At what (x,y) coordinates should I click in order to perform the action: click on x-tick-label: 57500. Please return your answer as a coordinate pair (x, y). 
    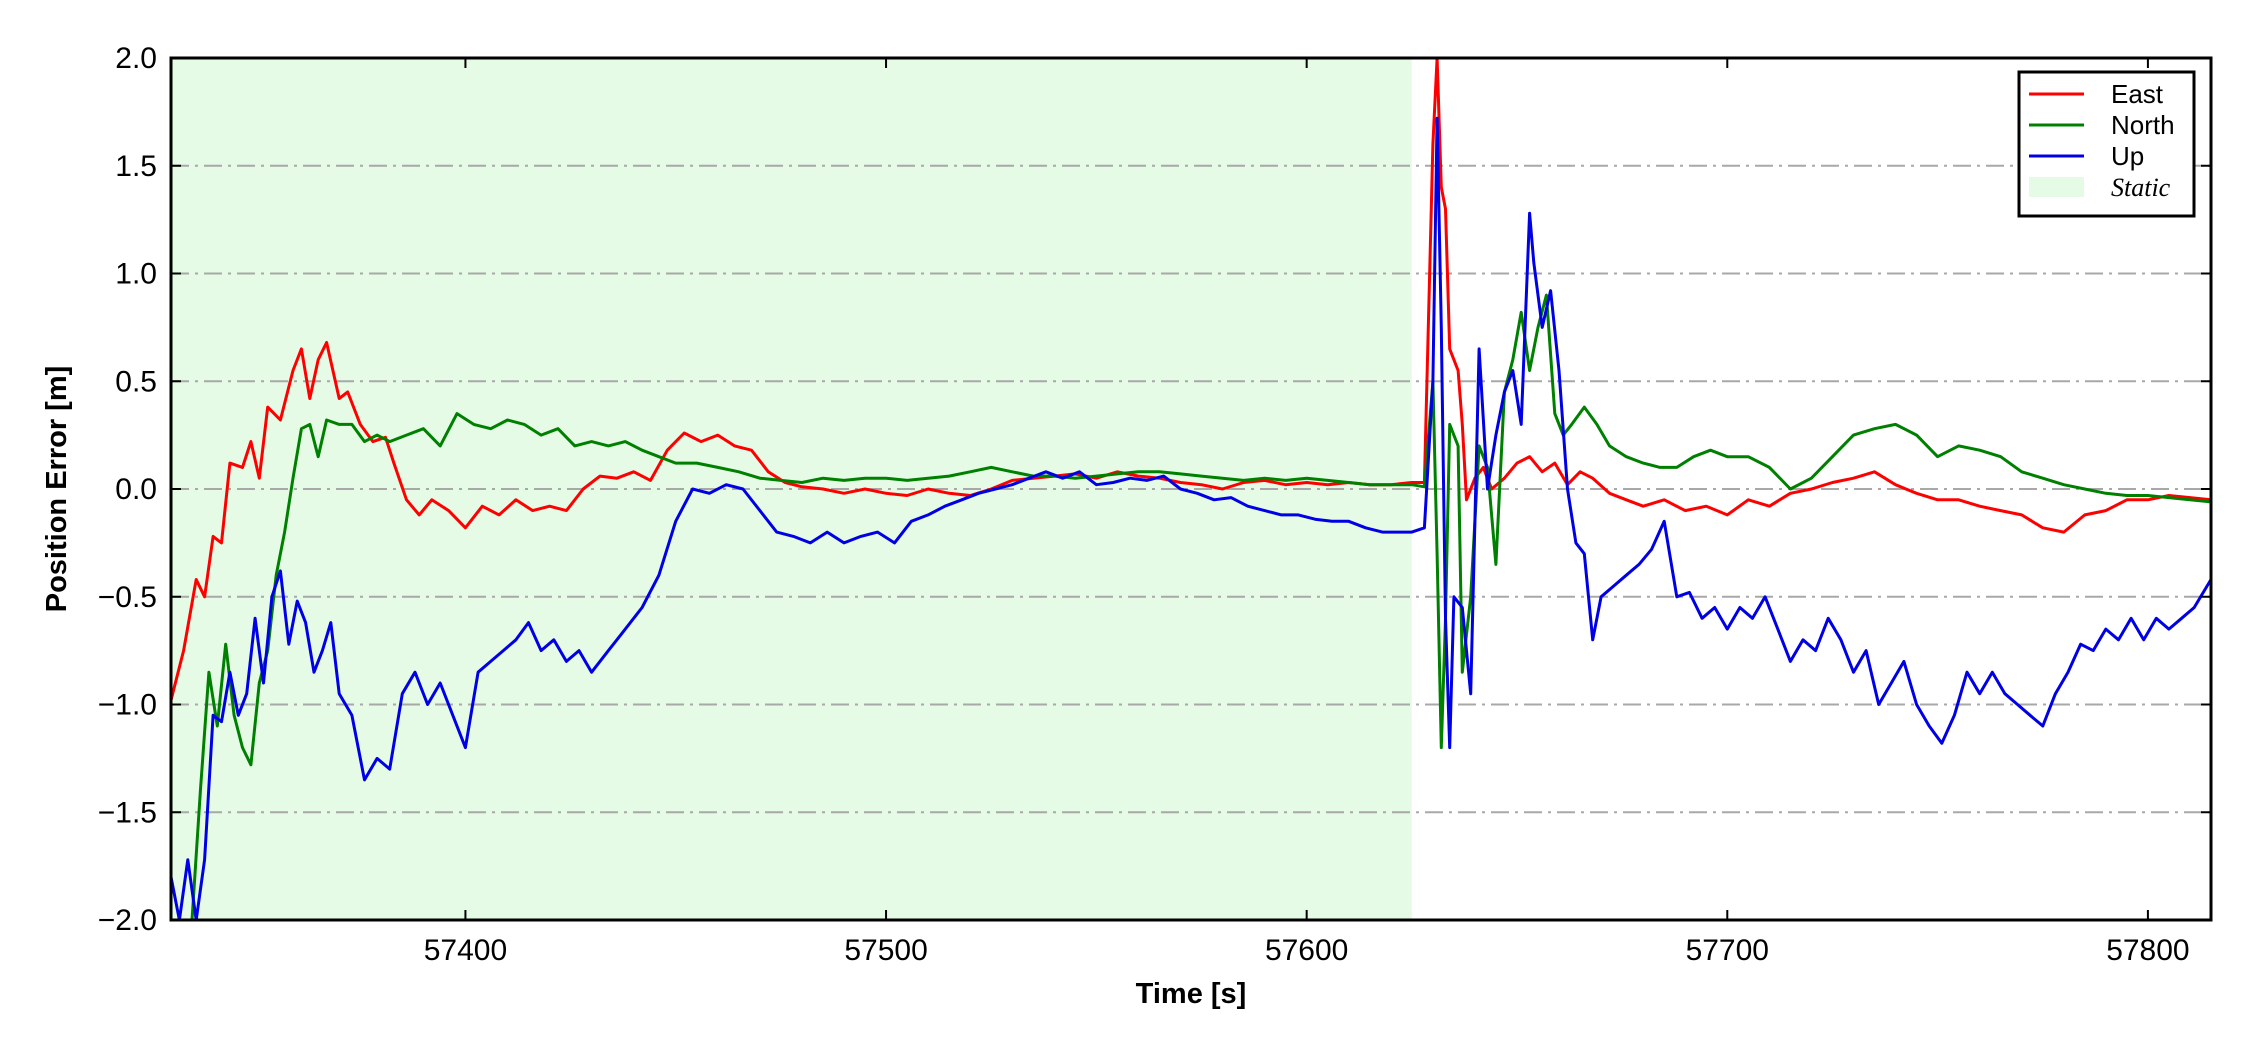
    Looking at the image, I should click on (885, 950).